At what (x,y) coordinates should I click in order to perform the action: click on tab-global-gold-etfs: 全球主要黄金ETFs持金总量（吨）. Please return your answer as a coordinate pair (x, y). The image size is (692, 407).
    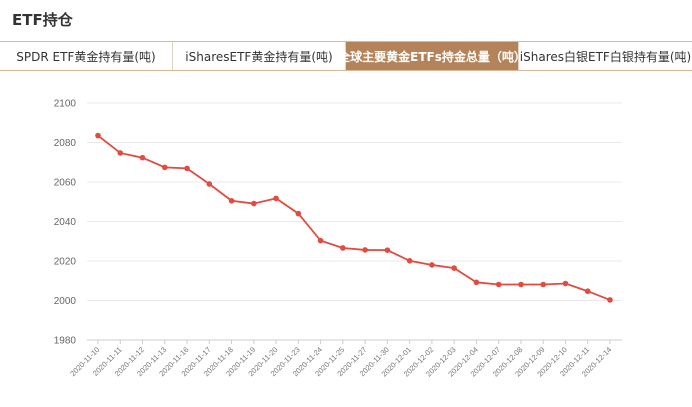
    Looking at the image, I should click on (432, 56).